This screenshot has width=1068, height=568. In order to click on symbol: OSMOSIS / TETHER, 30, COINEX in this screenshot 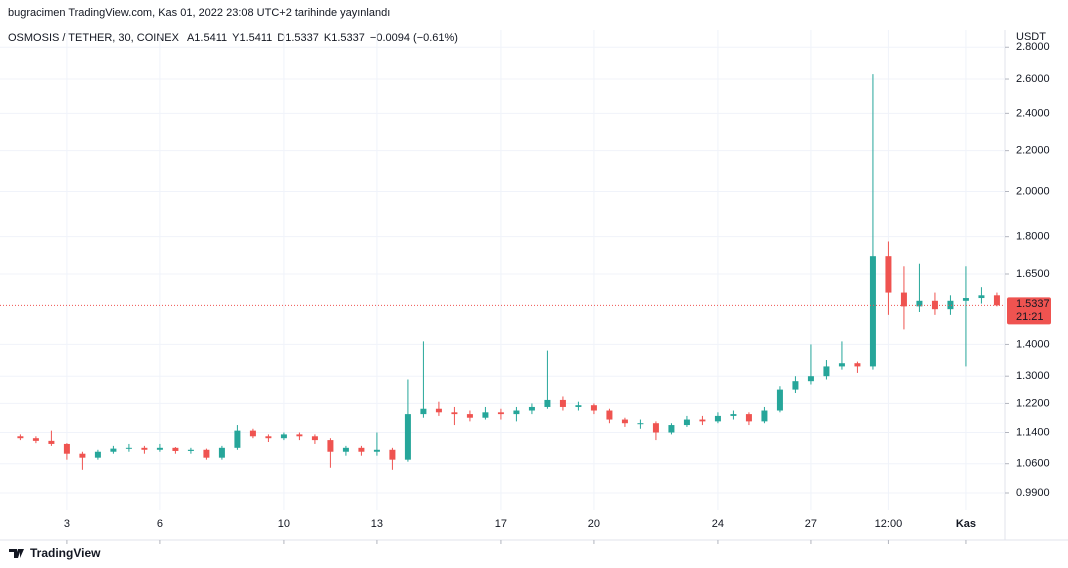, I will do `click(94, 38)`.